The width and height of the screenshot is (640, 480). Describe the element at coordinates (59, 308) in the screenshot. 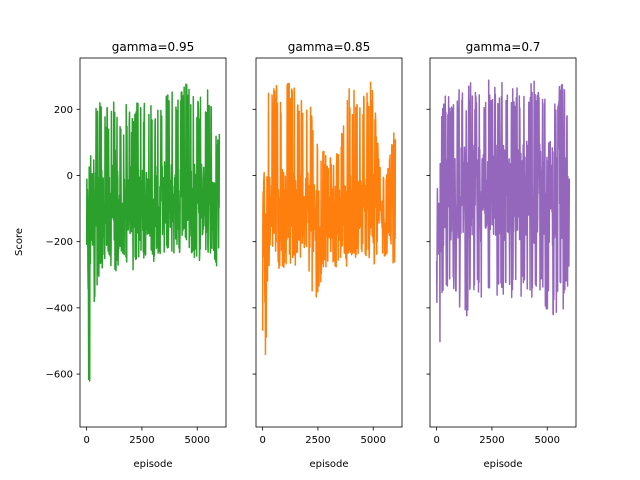

I see `y-tick-label: −400` at that location.